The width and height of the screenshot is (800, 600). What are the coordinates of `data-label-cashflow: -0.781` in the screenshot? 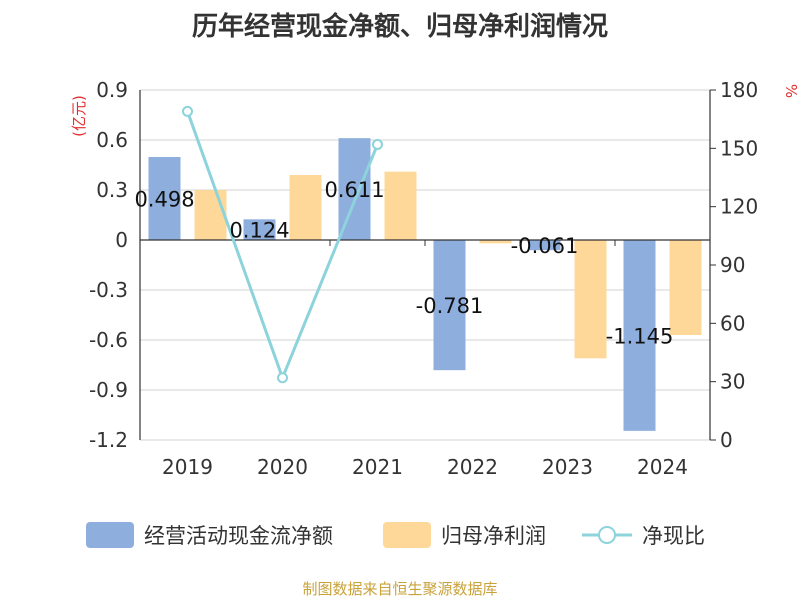 It's located at (450, 306).